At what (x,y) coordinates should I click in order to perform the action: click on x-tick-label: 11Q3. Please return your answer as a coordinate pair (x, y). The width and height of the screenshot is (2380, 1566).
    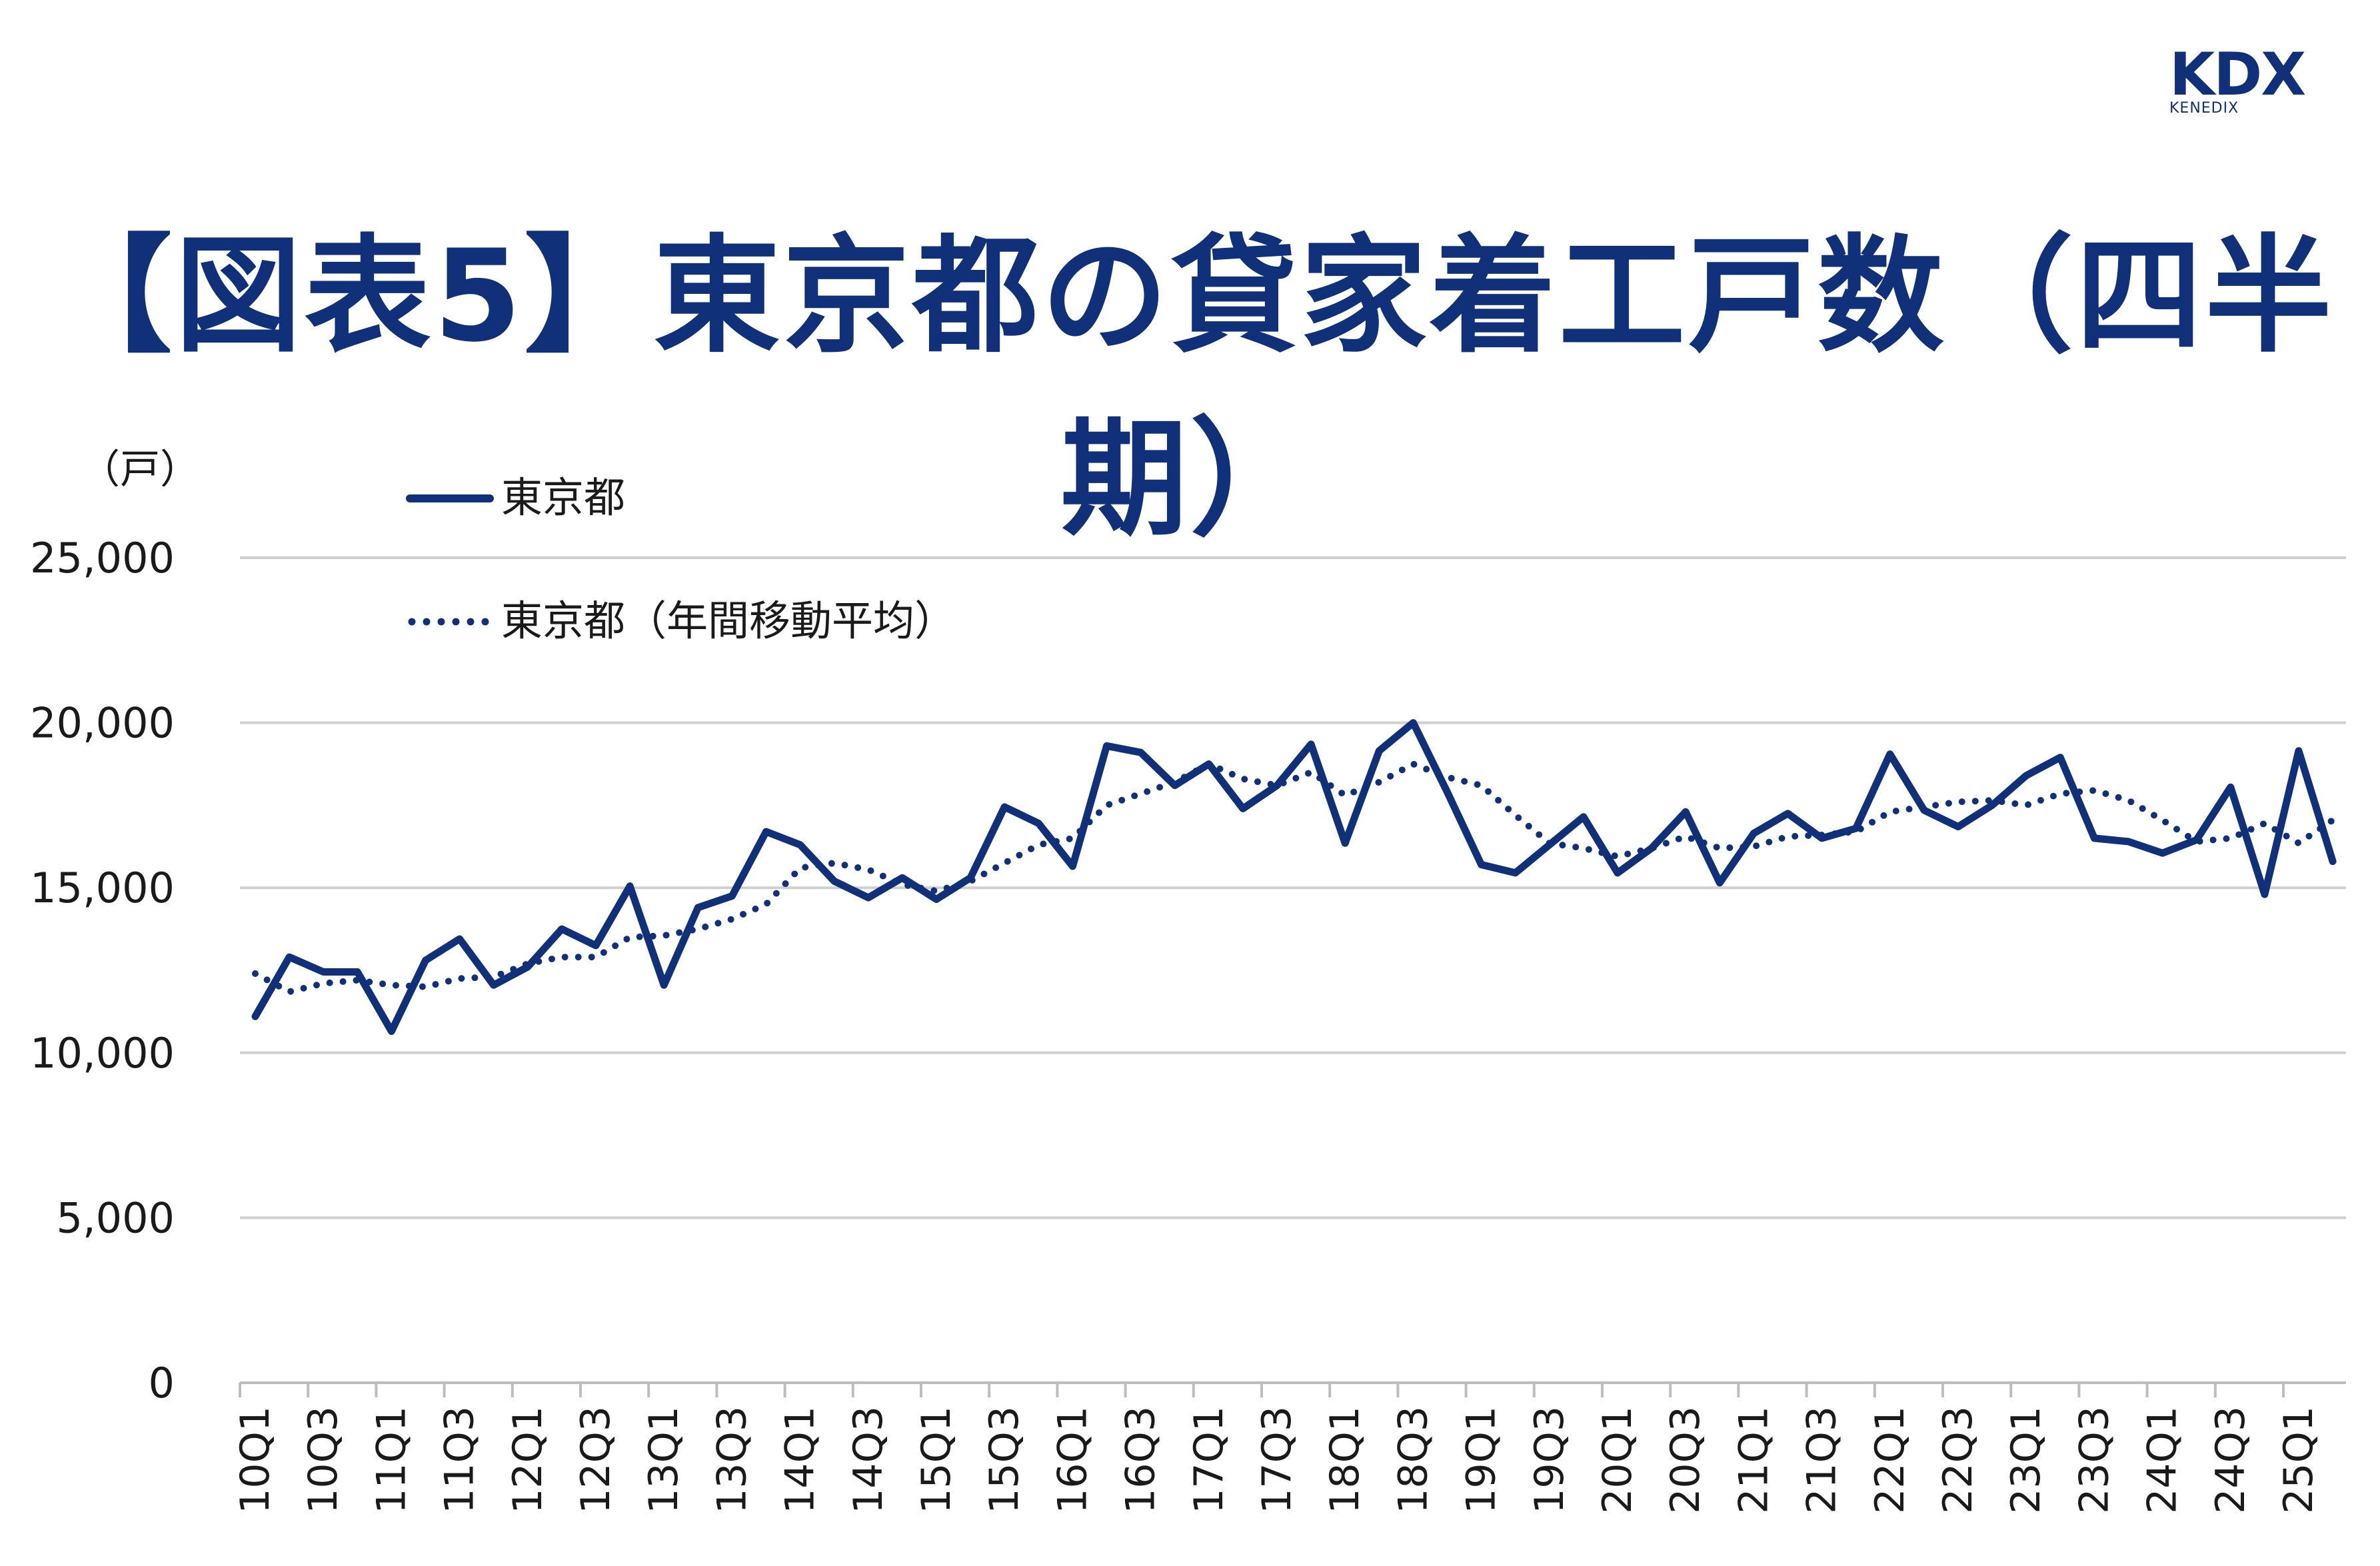
    Looking at the image, I should click on (460, 1460).